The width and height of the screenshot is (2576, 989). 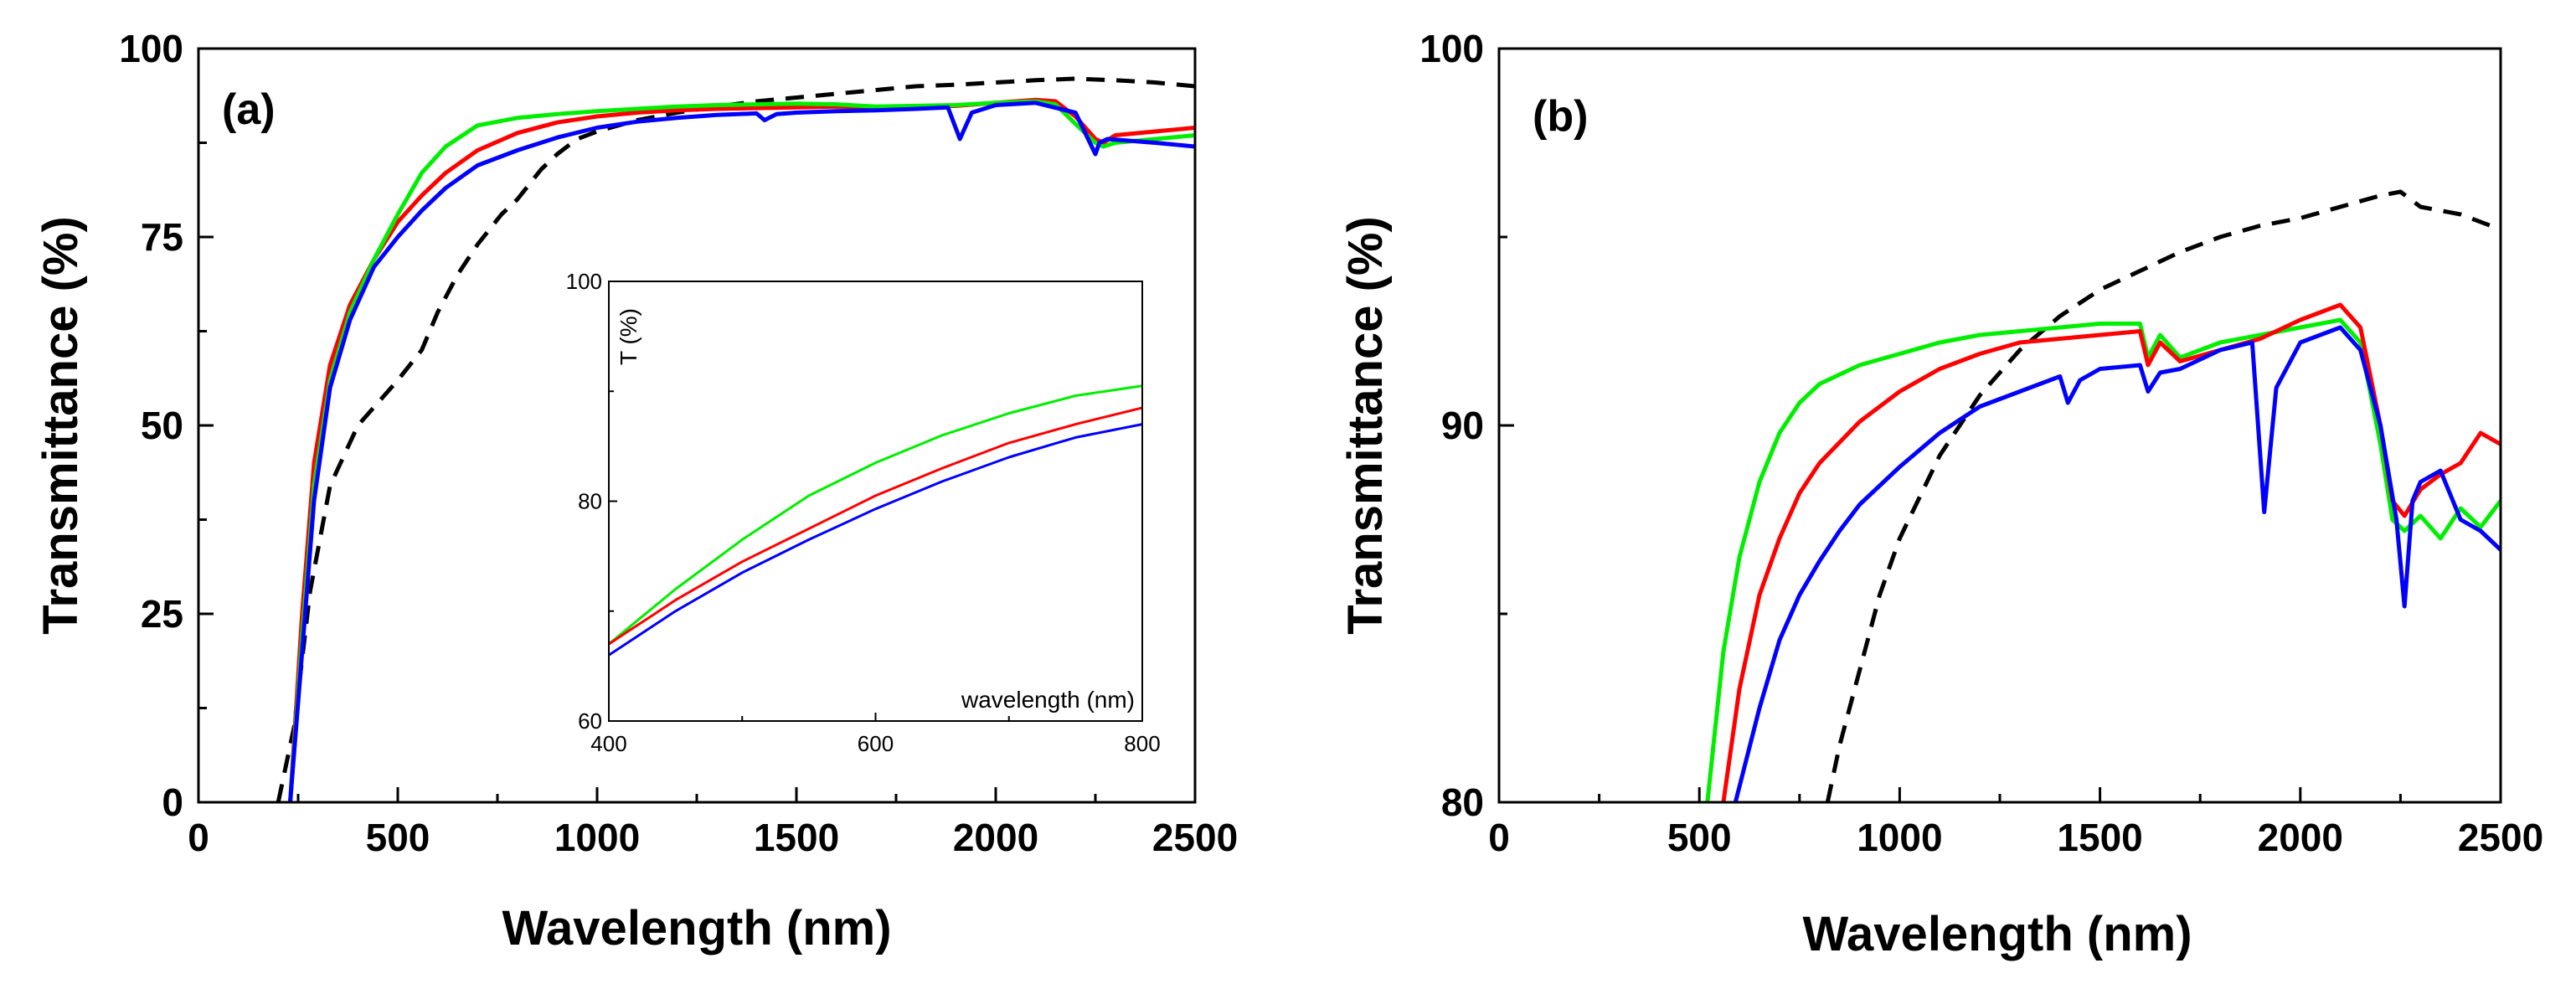 I want to click on inset-xlabel: wavelength (nm), so click(x=1048, y=700).